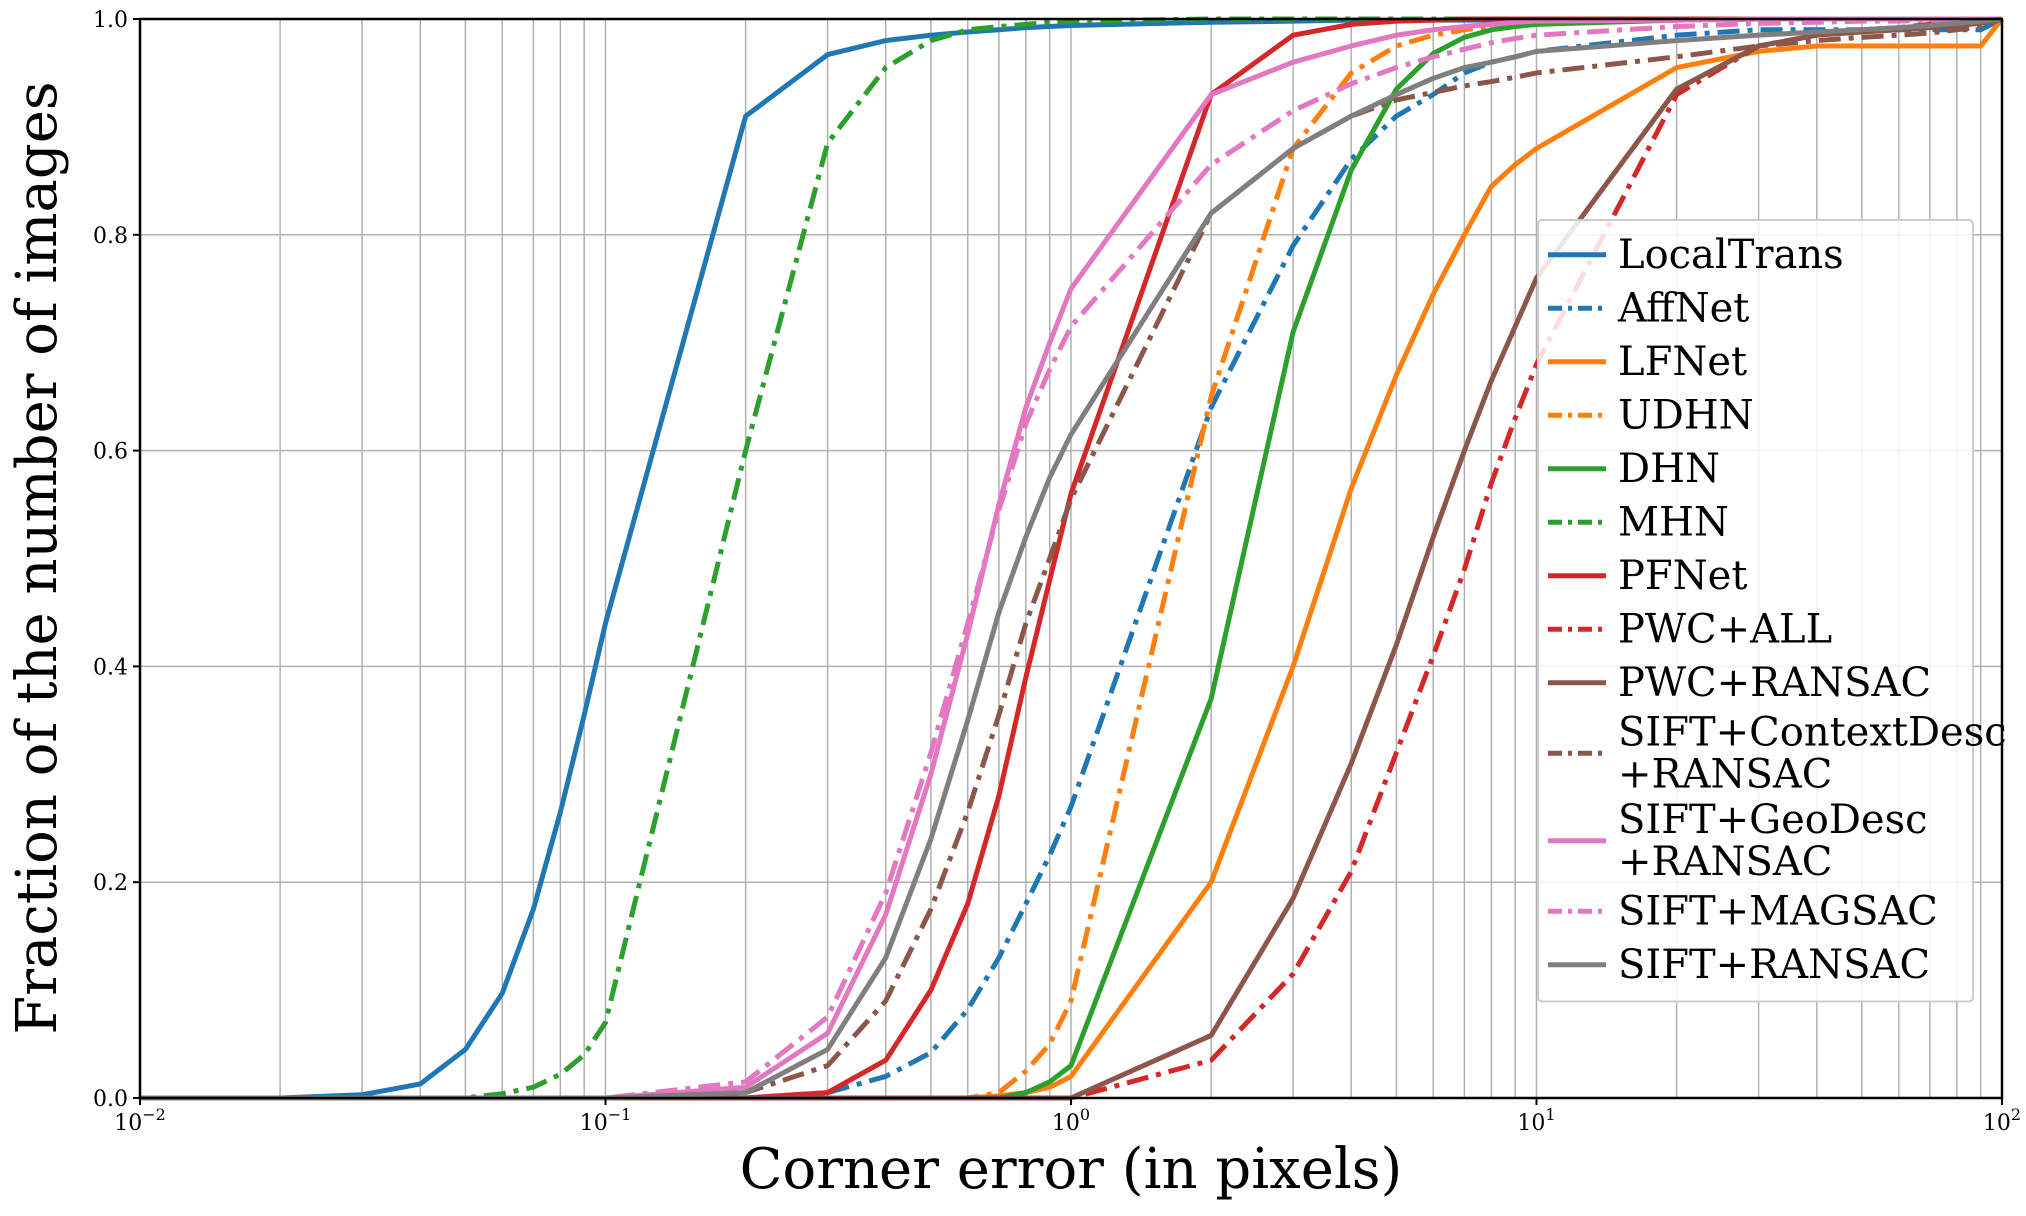 The width and height of the screenshot is (2026, 1216). What do you see at coordinates (606, 1120) in the screenshot?
I see `x-tick-label: 10⁻¹` at bounding box center [606, 1120].